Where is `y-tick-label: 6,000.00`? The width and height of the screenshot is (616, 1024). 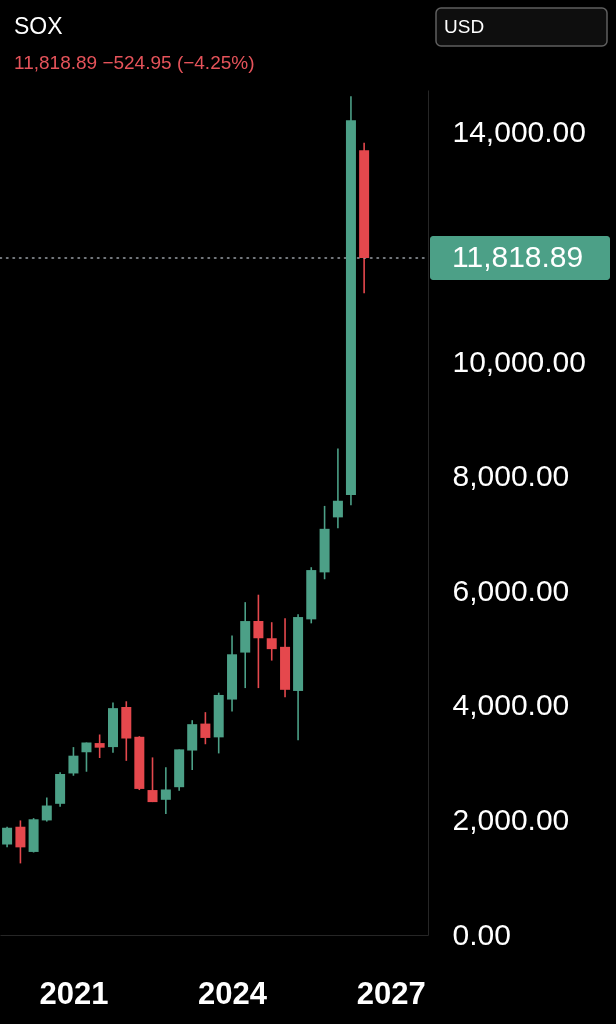
y-tick-label: 6,000.00 is located at coordinates (511, 590).